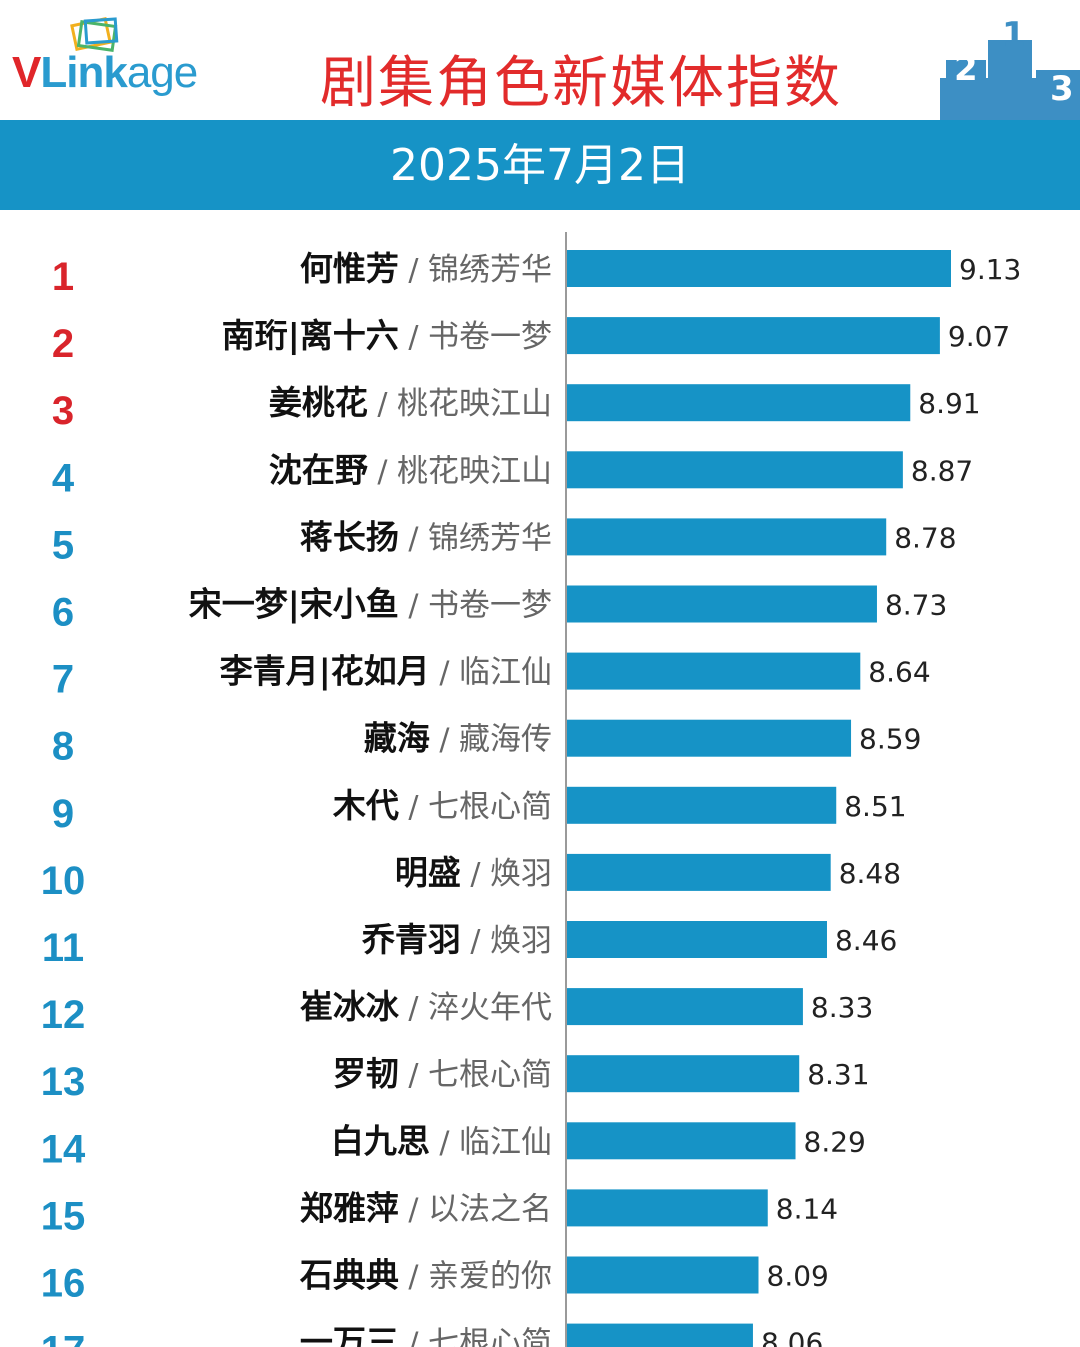 Image resolution: width=1080 pixels, height=1347 pixels. I want to click on rank-number: 9, so click(63, 814).